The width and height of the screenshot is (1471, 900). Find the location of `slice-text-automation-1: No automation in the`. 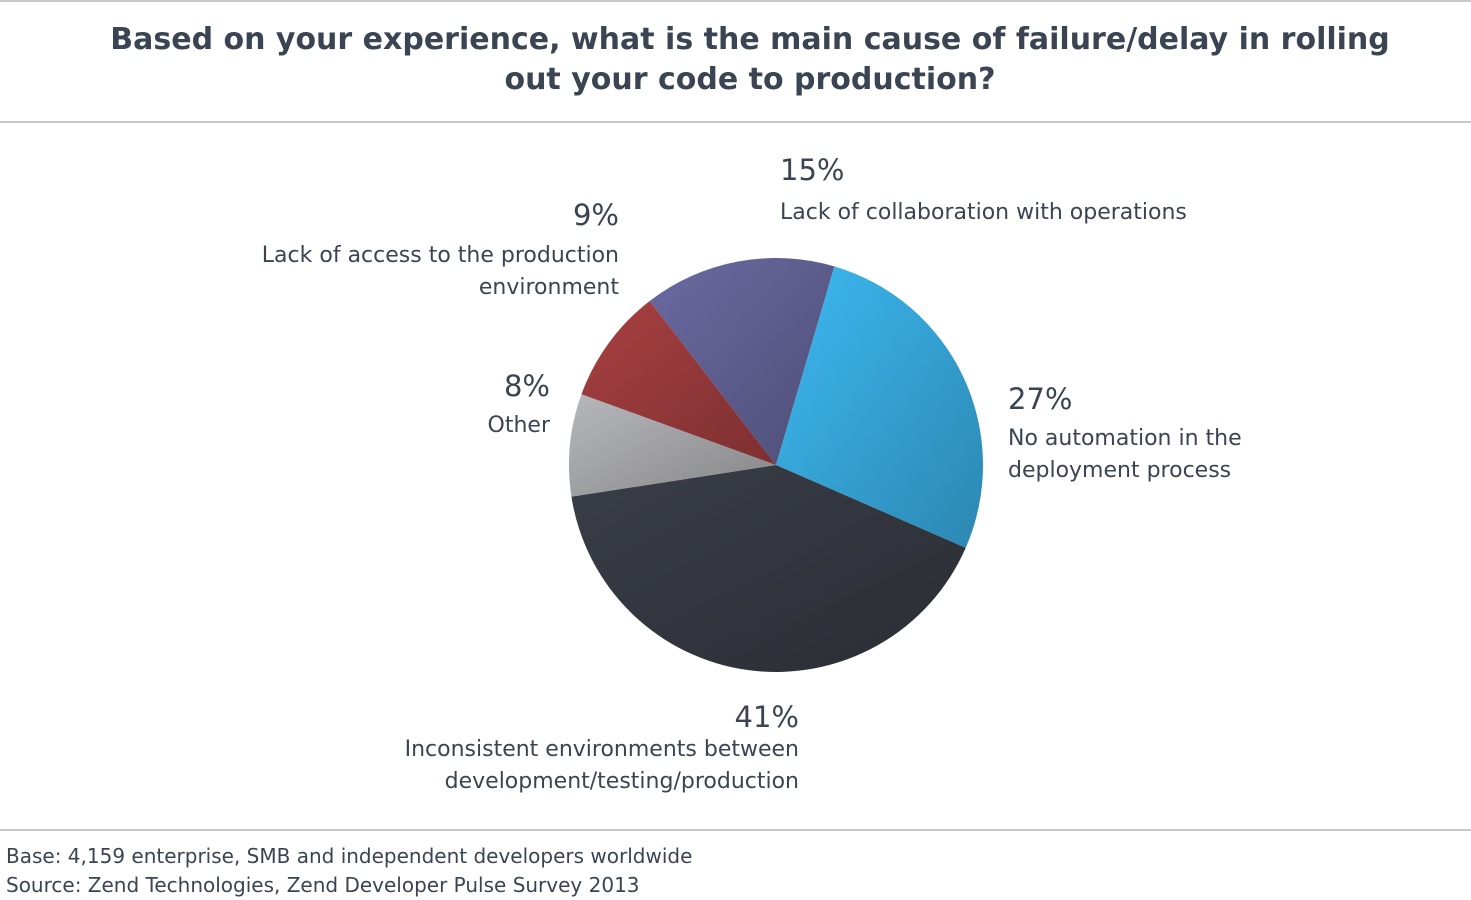

slice-text-automation-1: No automation in the is located at coordinates (1125, 438).